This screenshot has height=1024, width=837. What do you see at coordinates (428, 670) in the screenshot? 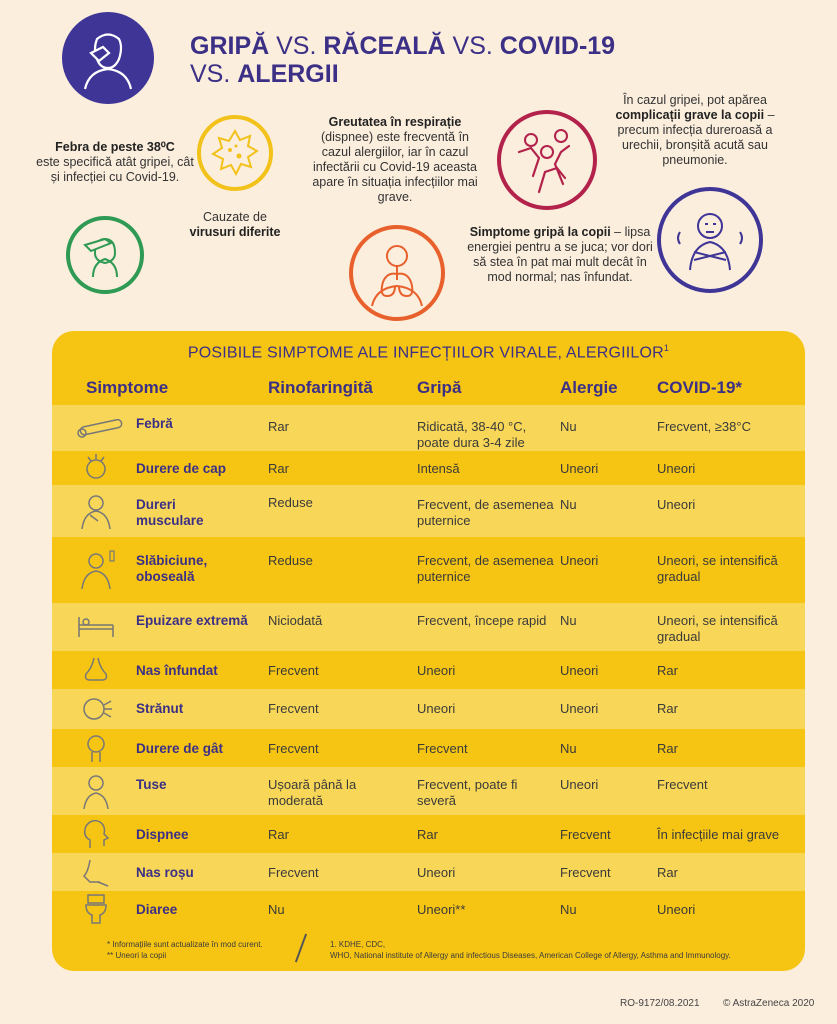
I see `table-row: Nas înfundat Frecvent Uneori Uneori Rar` at bounding box center [428, 670].